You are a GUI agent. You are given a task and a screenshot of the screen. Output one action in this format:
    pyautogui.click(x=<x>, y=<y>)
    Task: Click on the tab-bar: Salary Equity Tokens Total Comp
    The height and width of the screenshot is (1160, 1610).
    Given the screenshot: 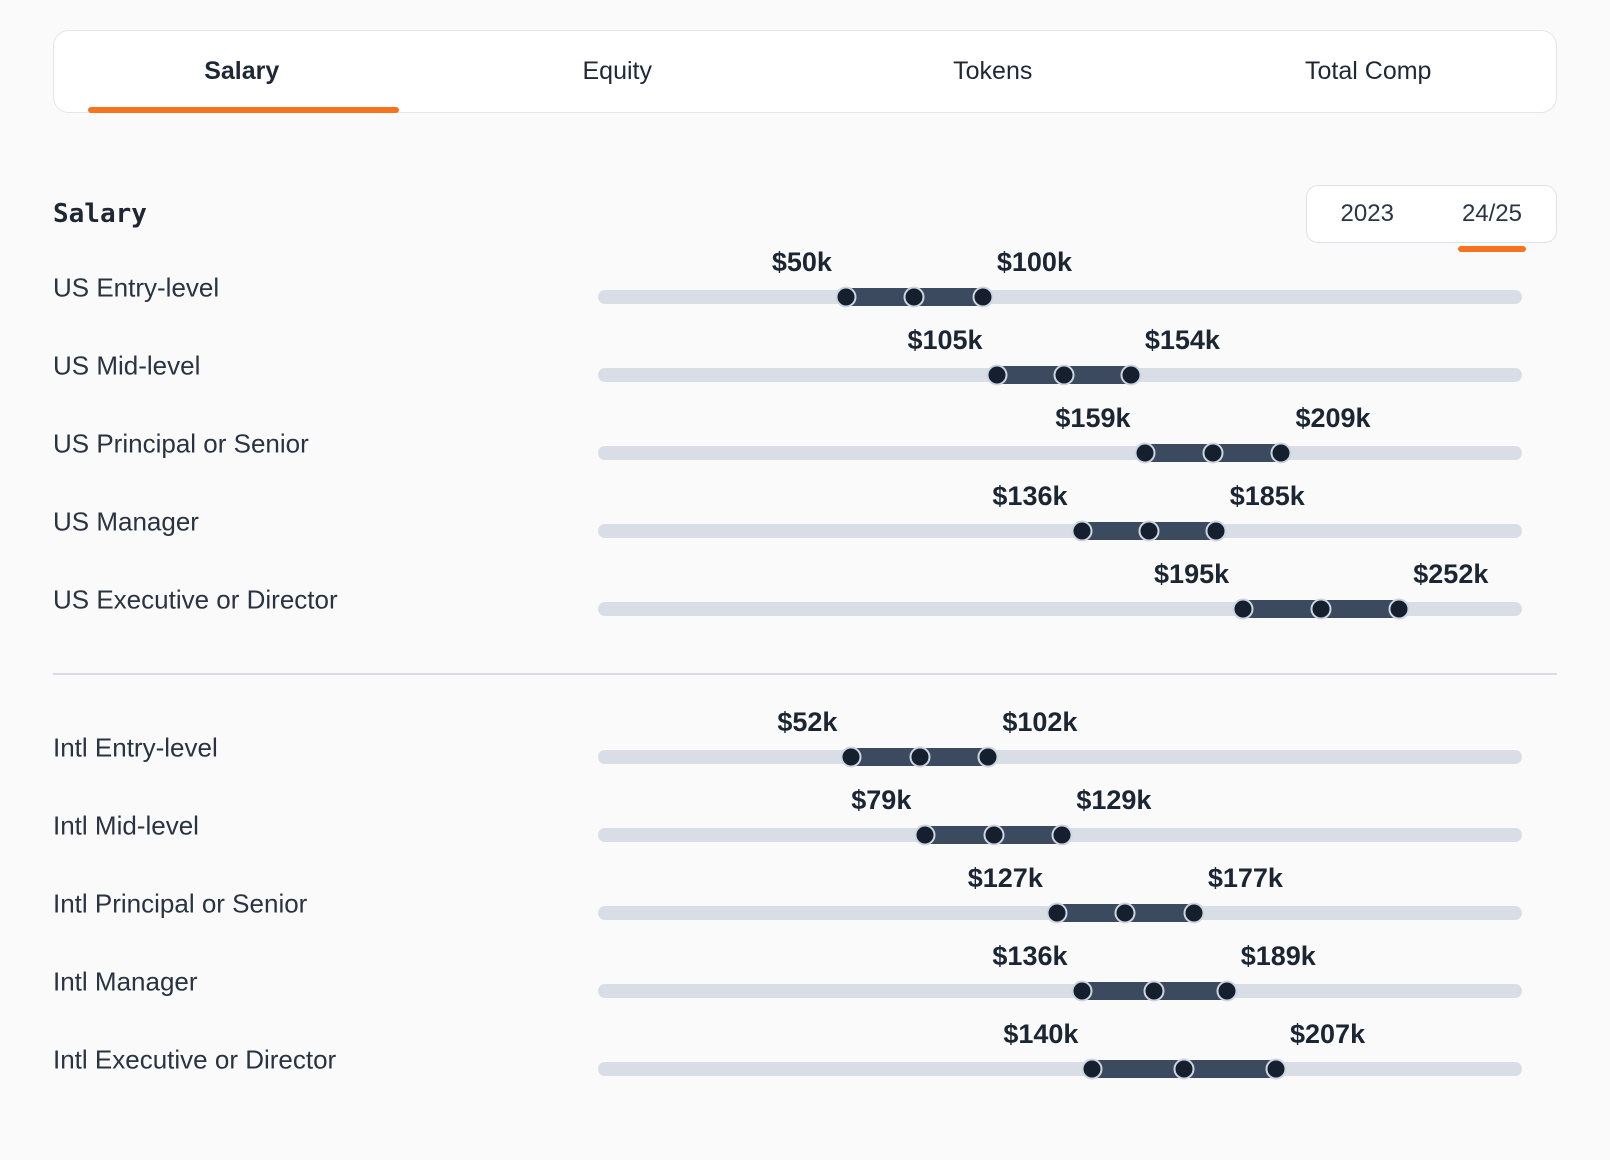 What is the action you would take?
    pyautogui.click(x=805, y=71)
    